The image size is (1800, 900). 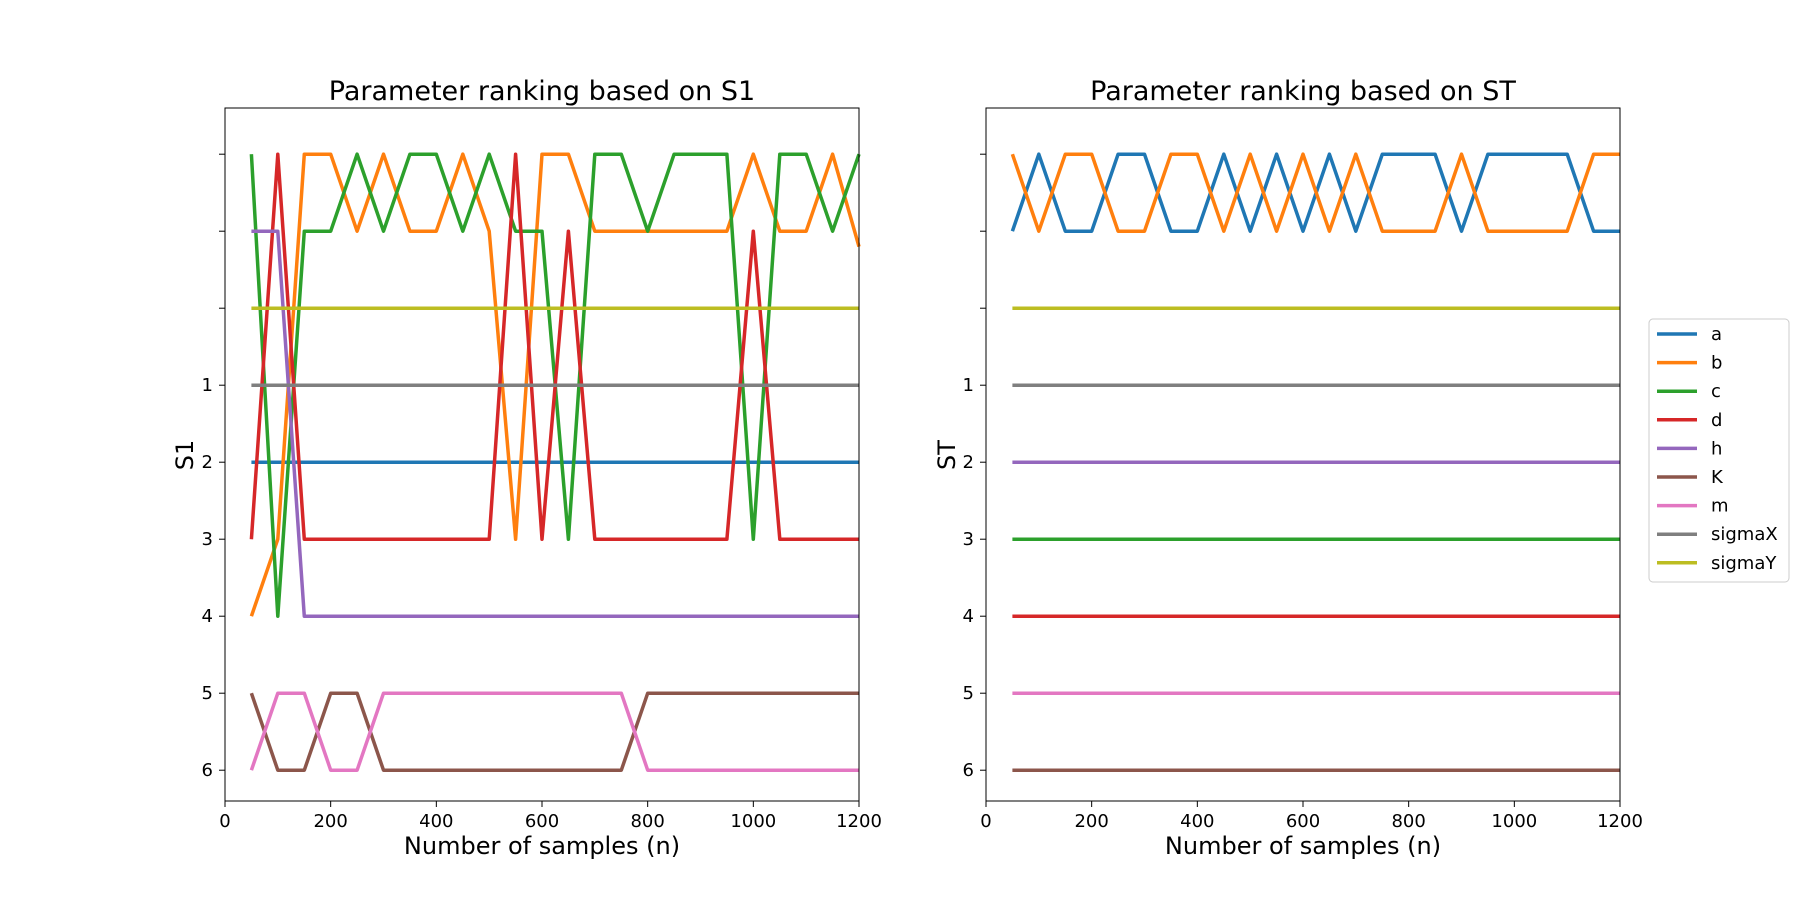 What do you see at coordinates (1716, 363) in the screenshot?
I see `legend-label-b: b` at bounding box center [1716, 363].